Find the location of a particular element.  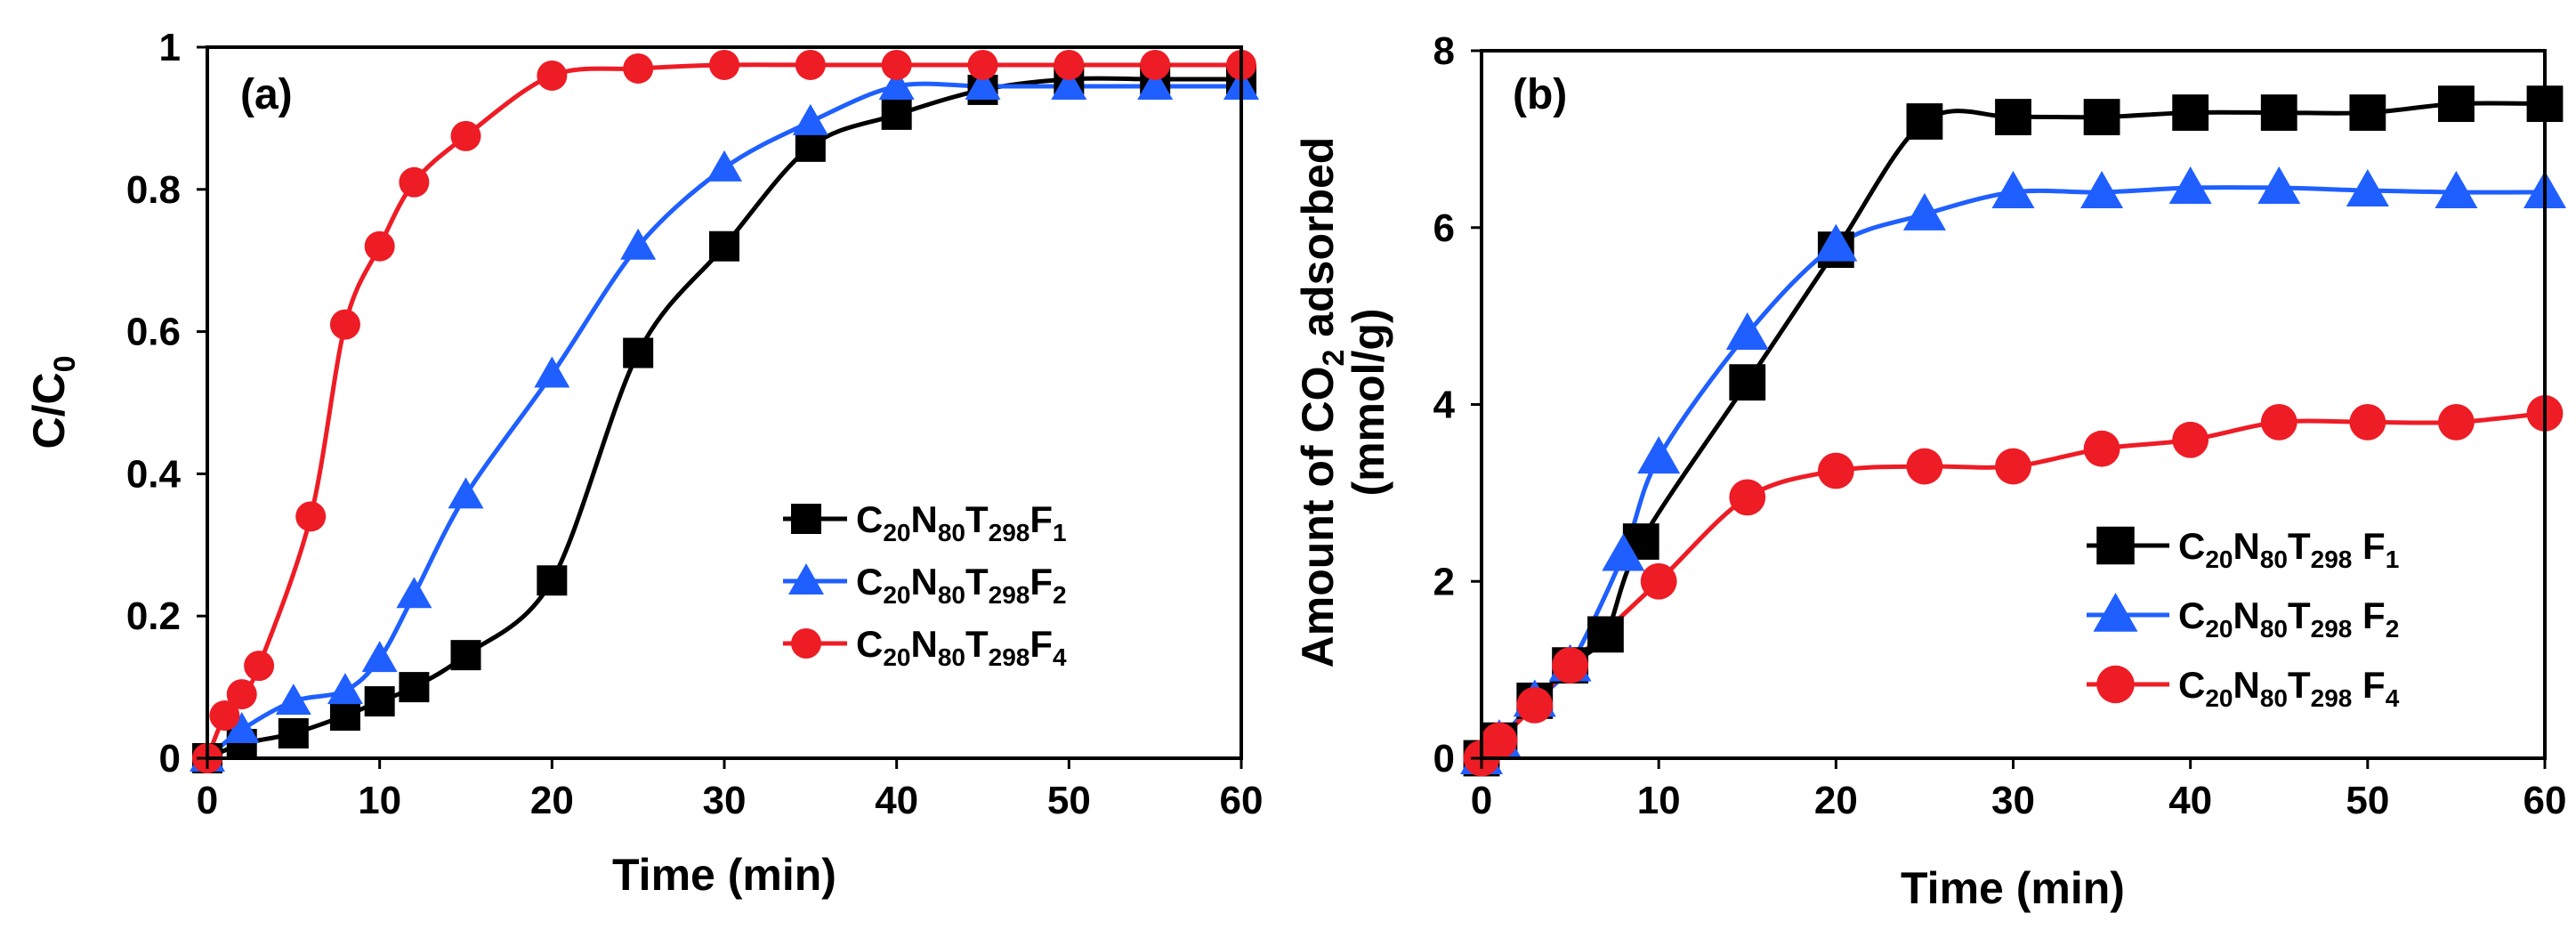

y-axis-title-b-line2: (mmol/g) is located at coordinates (1368, 402).